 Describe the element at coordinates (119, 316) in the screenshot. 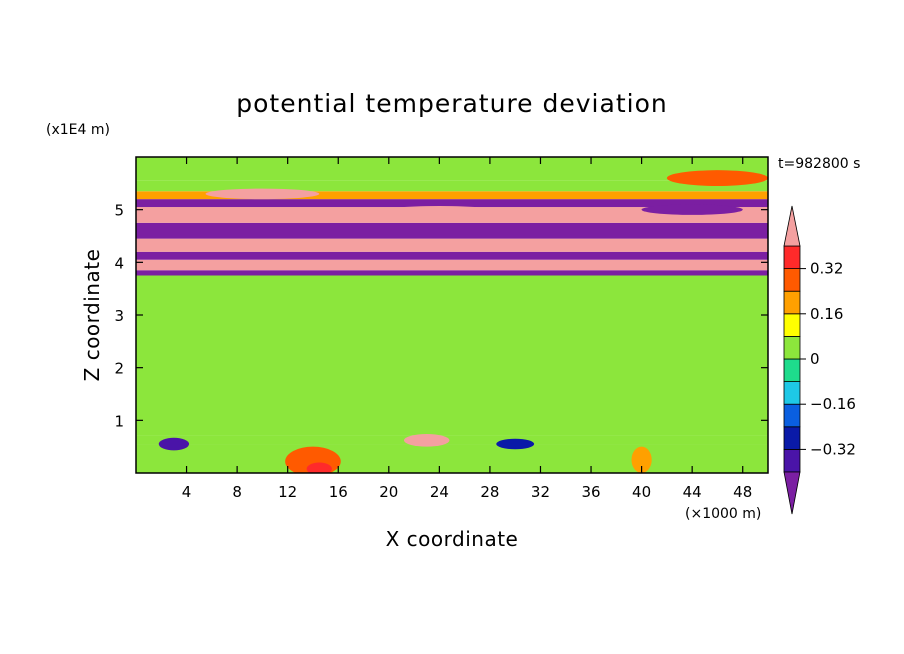

I see `y-tick-label: 3` at that location.